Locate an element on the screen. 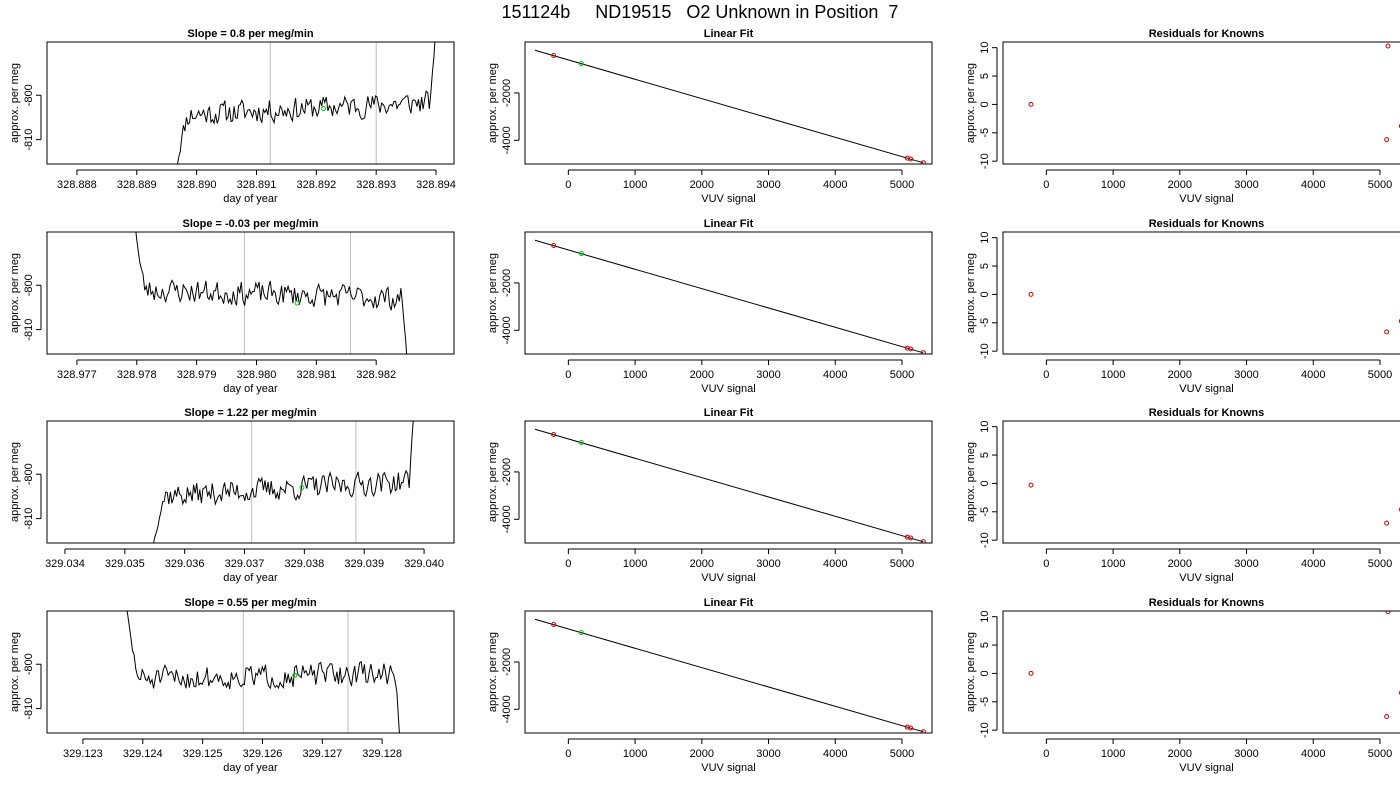 This screenshot has width=1400, height=800. x-tick-label: 329.124 is located at coordinates (143, 754).